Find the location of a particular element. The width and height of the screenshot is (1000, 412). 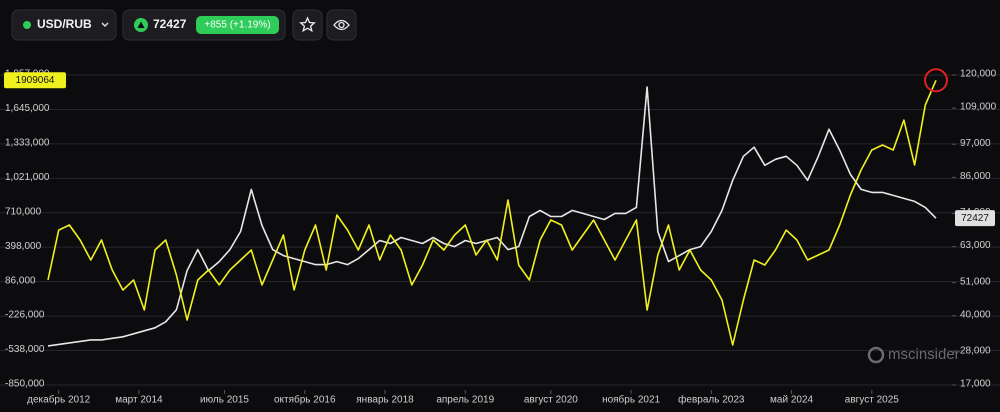

y2-tick-label: 17,000 is located at coordinates (975, 384).